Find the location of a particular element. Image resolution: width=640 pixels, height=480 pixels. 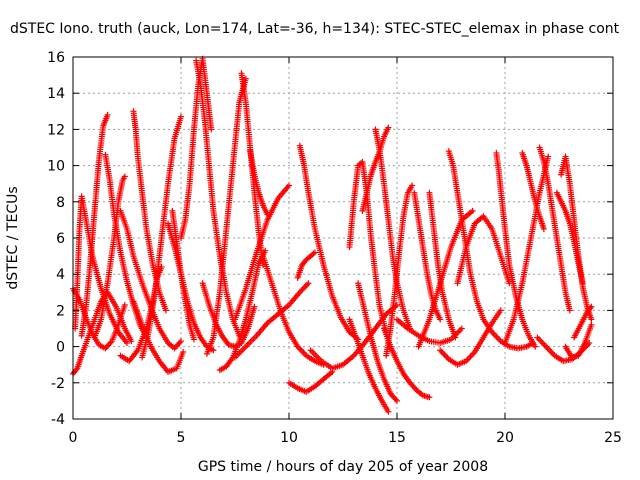

y-tick-label: -4 is located at coordinates (58, 420).